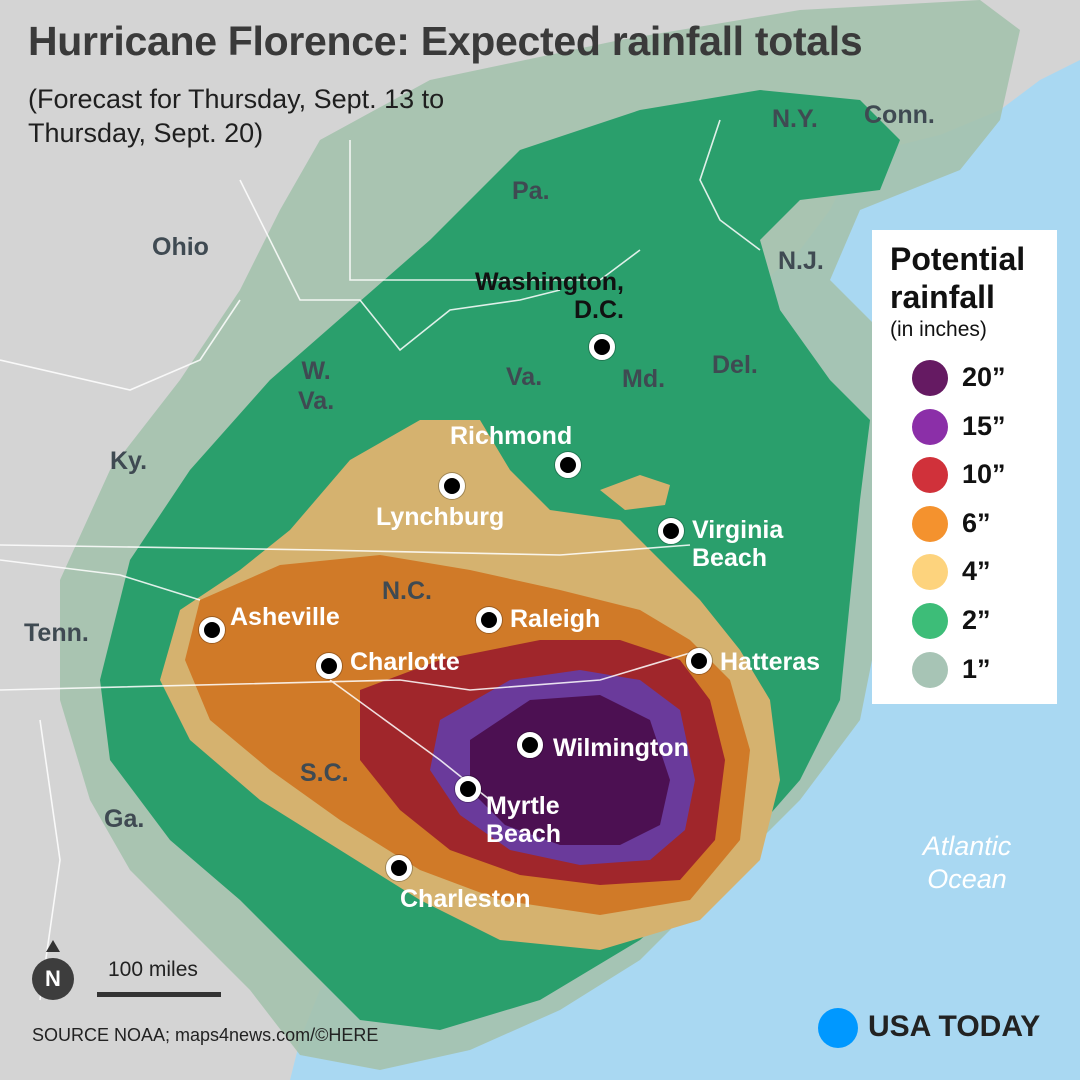 The image size is (1080, 1080). I want to click on legend-item-20in: 20”, so click(982, 378).